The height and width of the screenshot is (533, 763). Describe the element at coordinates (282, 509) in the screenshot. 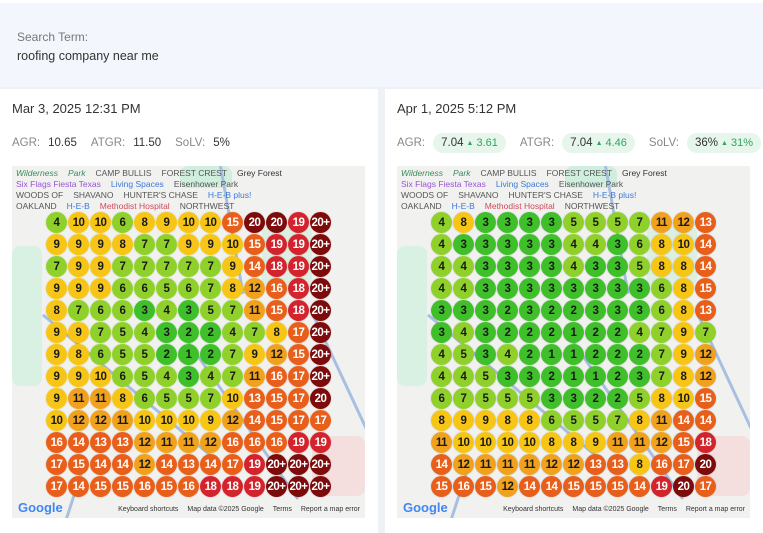

I see `terms-link: Terms` at that location.